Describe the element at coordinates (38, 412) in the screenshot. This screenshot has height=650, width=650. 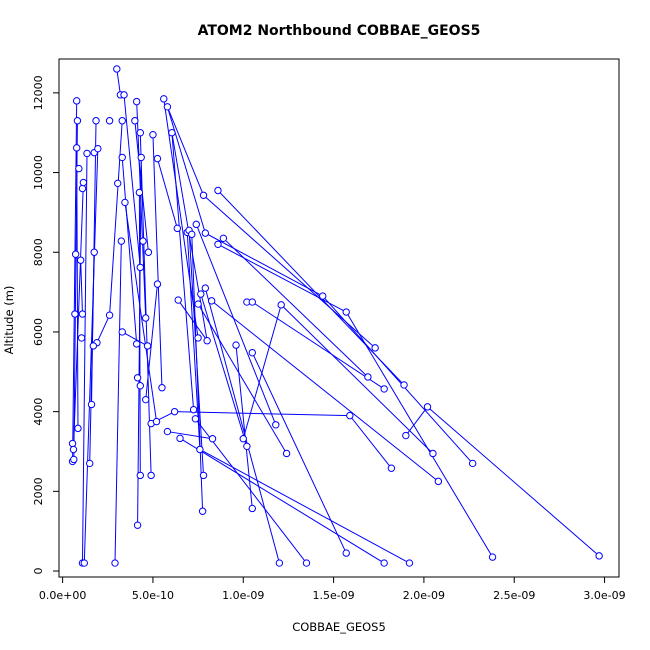
I see `y-tick-label: 4000` at that location.